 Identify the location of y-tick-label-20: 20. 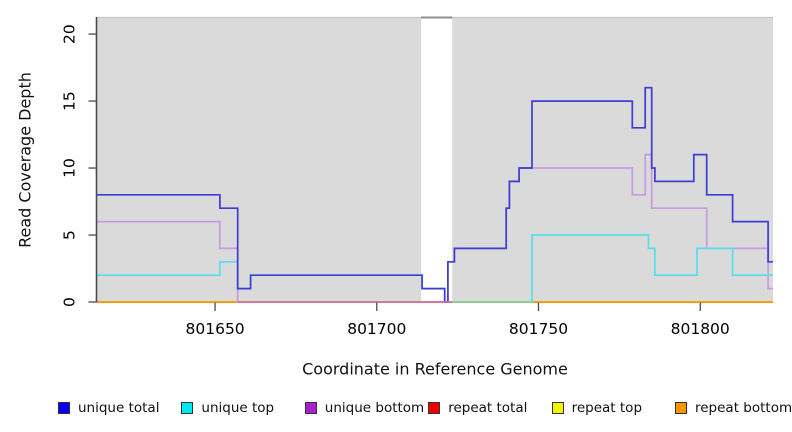
(69, 34).